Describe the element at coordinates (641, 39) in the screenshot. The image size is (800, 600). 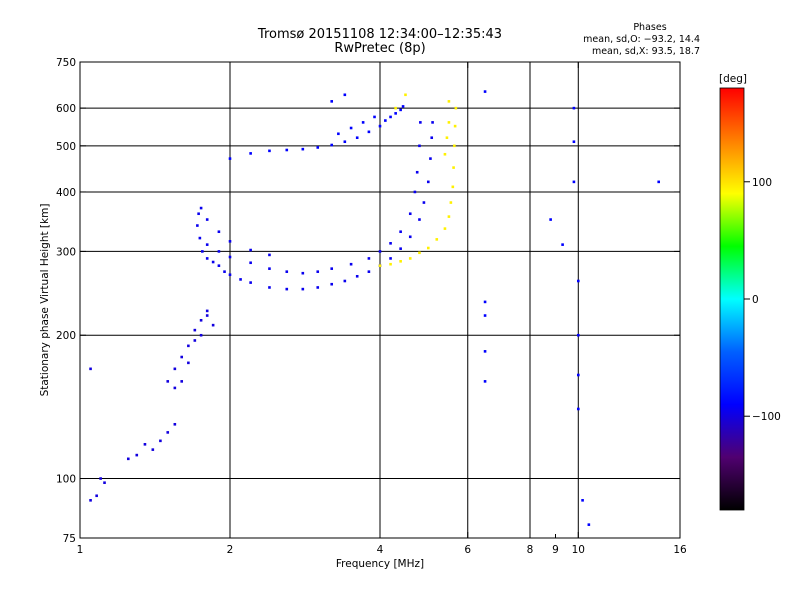
I see `stats-line-o: mean, sd,O: −93.2, 14.4` at that location.